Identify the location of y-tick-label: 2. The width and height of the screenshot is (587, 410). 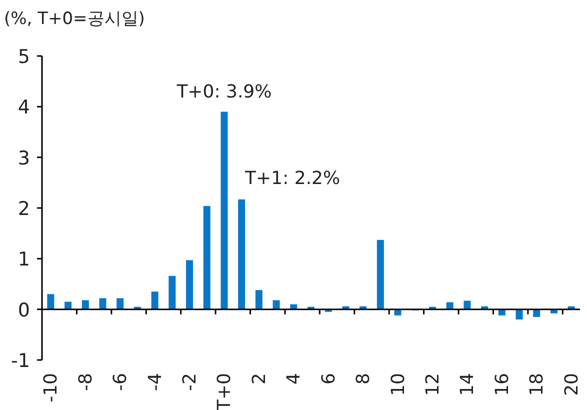
(24, 209).